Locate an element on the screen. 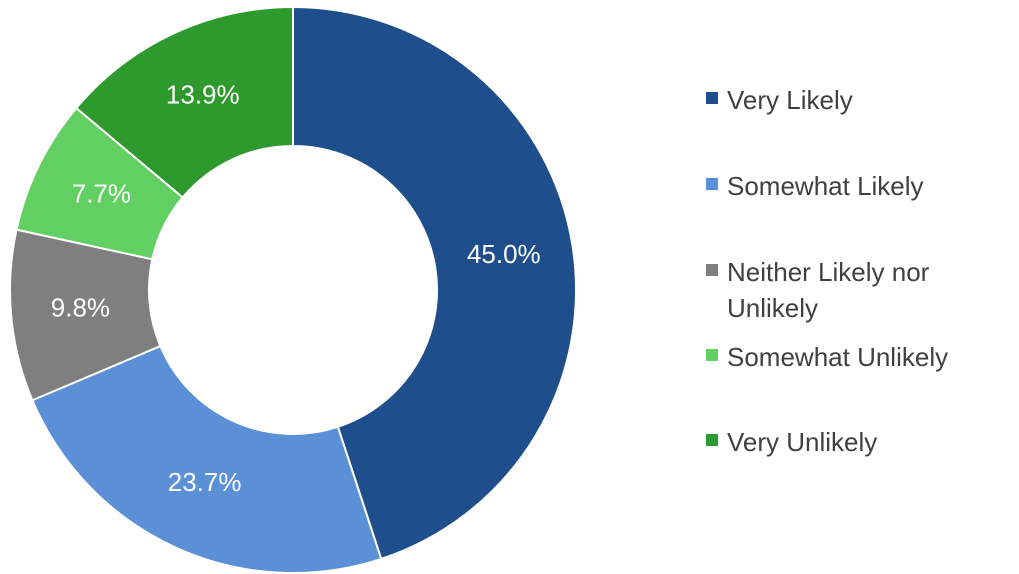 The width and height of the screenshot is (1019, 574). legend-item: Somewhat Likely is located at coordinates (862, 186).